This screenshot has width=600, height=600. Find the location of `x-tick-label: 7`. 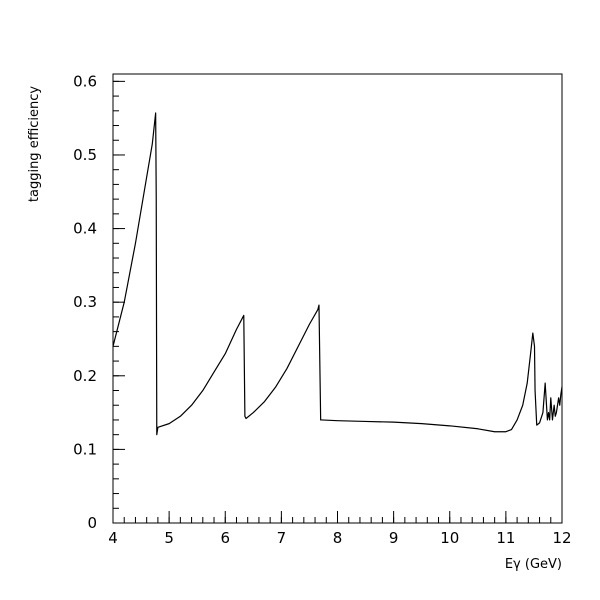

x-tick-label: 7 is located at coordinates (282, 538).